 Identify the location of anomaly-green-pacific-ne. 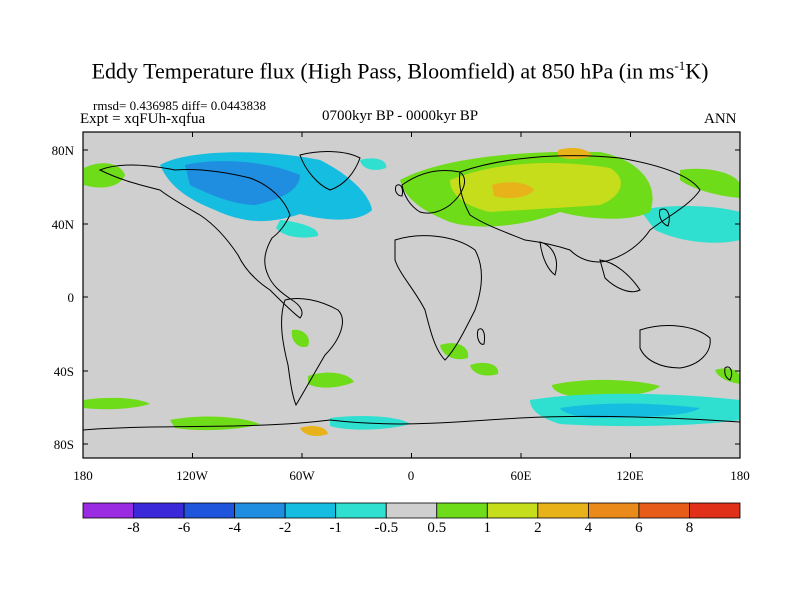
(710, 183).